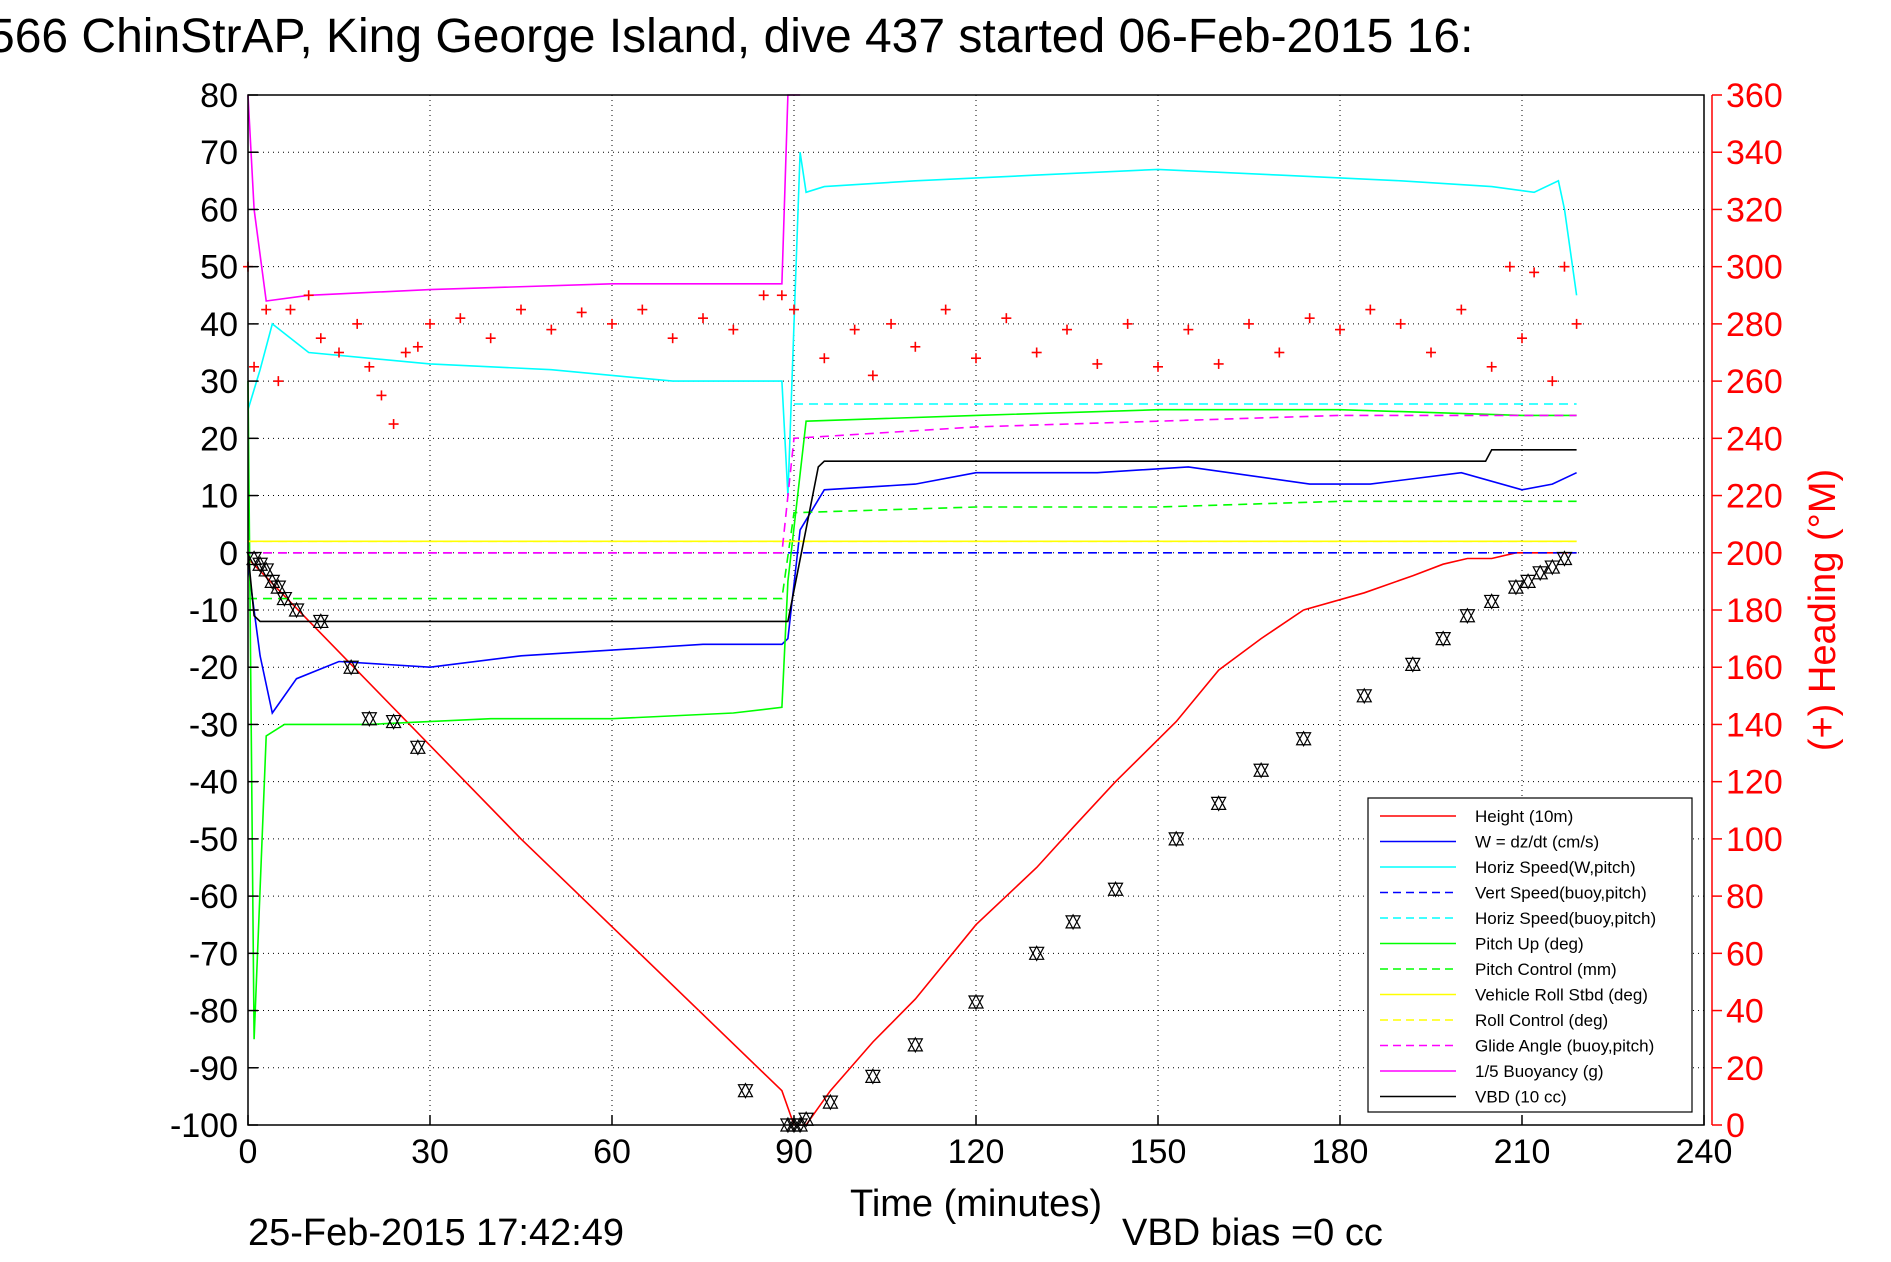 The height and width of the screenshot is (1262, 1891). I want to click on y2-tick-label: 260, so click(1754, 382).